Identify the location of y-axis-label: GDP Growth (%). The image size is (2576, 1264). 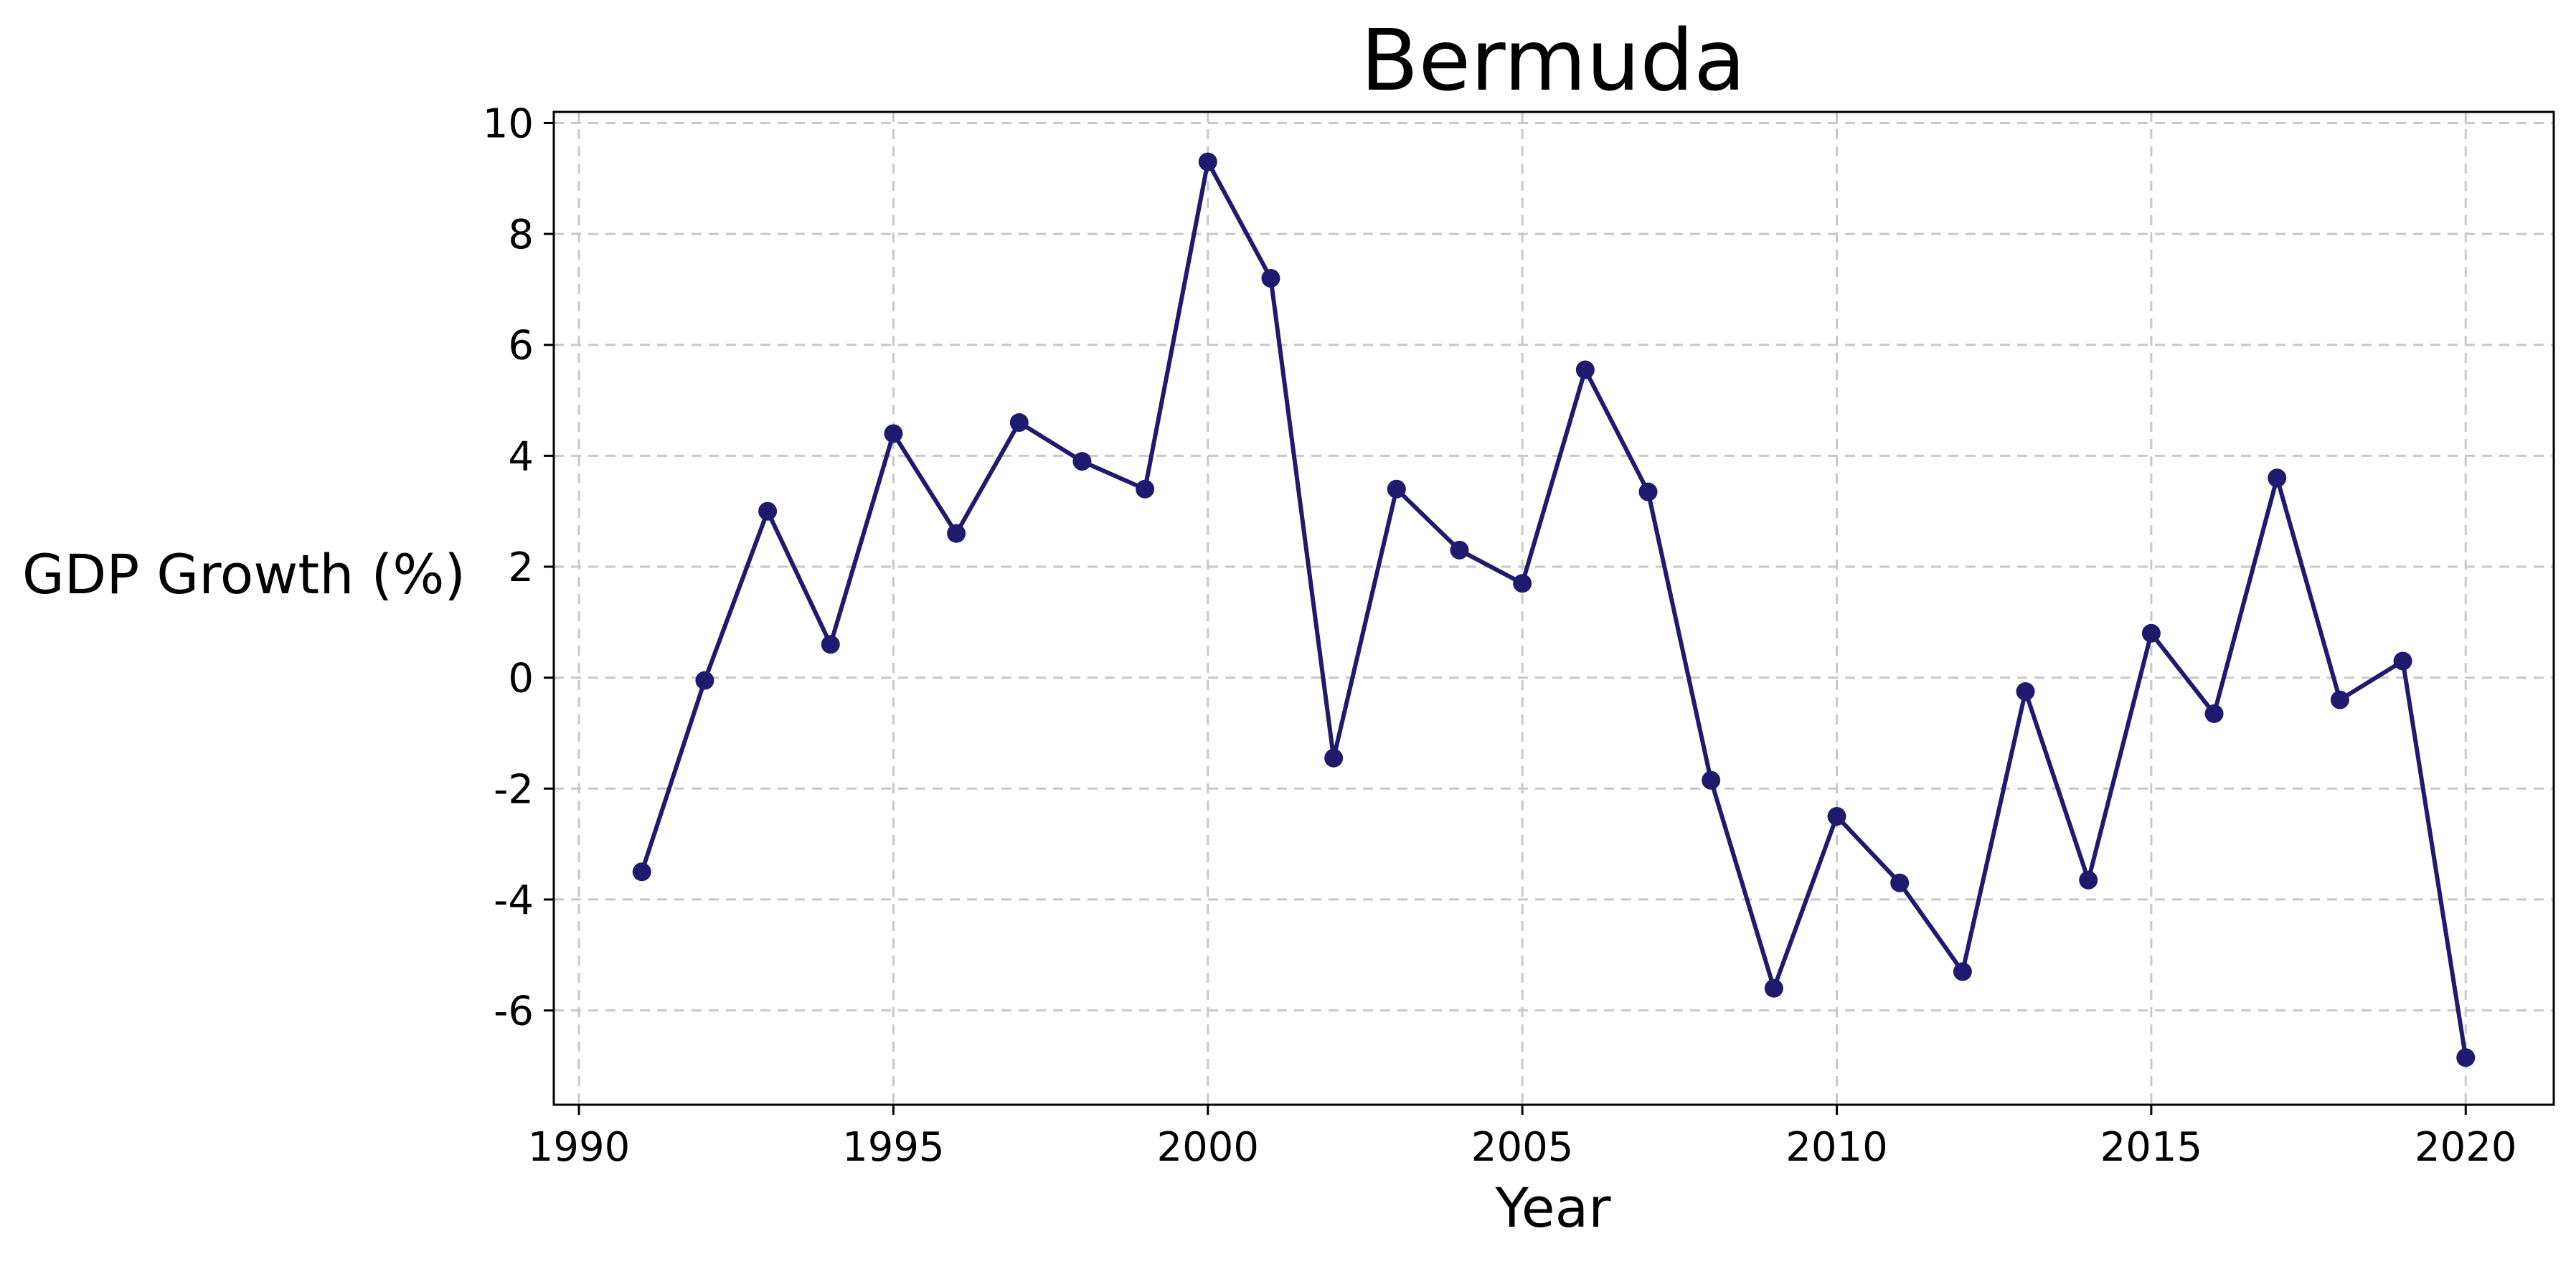
(244, 574).